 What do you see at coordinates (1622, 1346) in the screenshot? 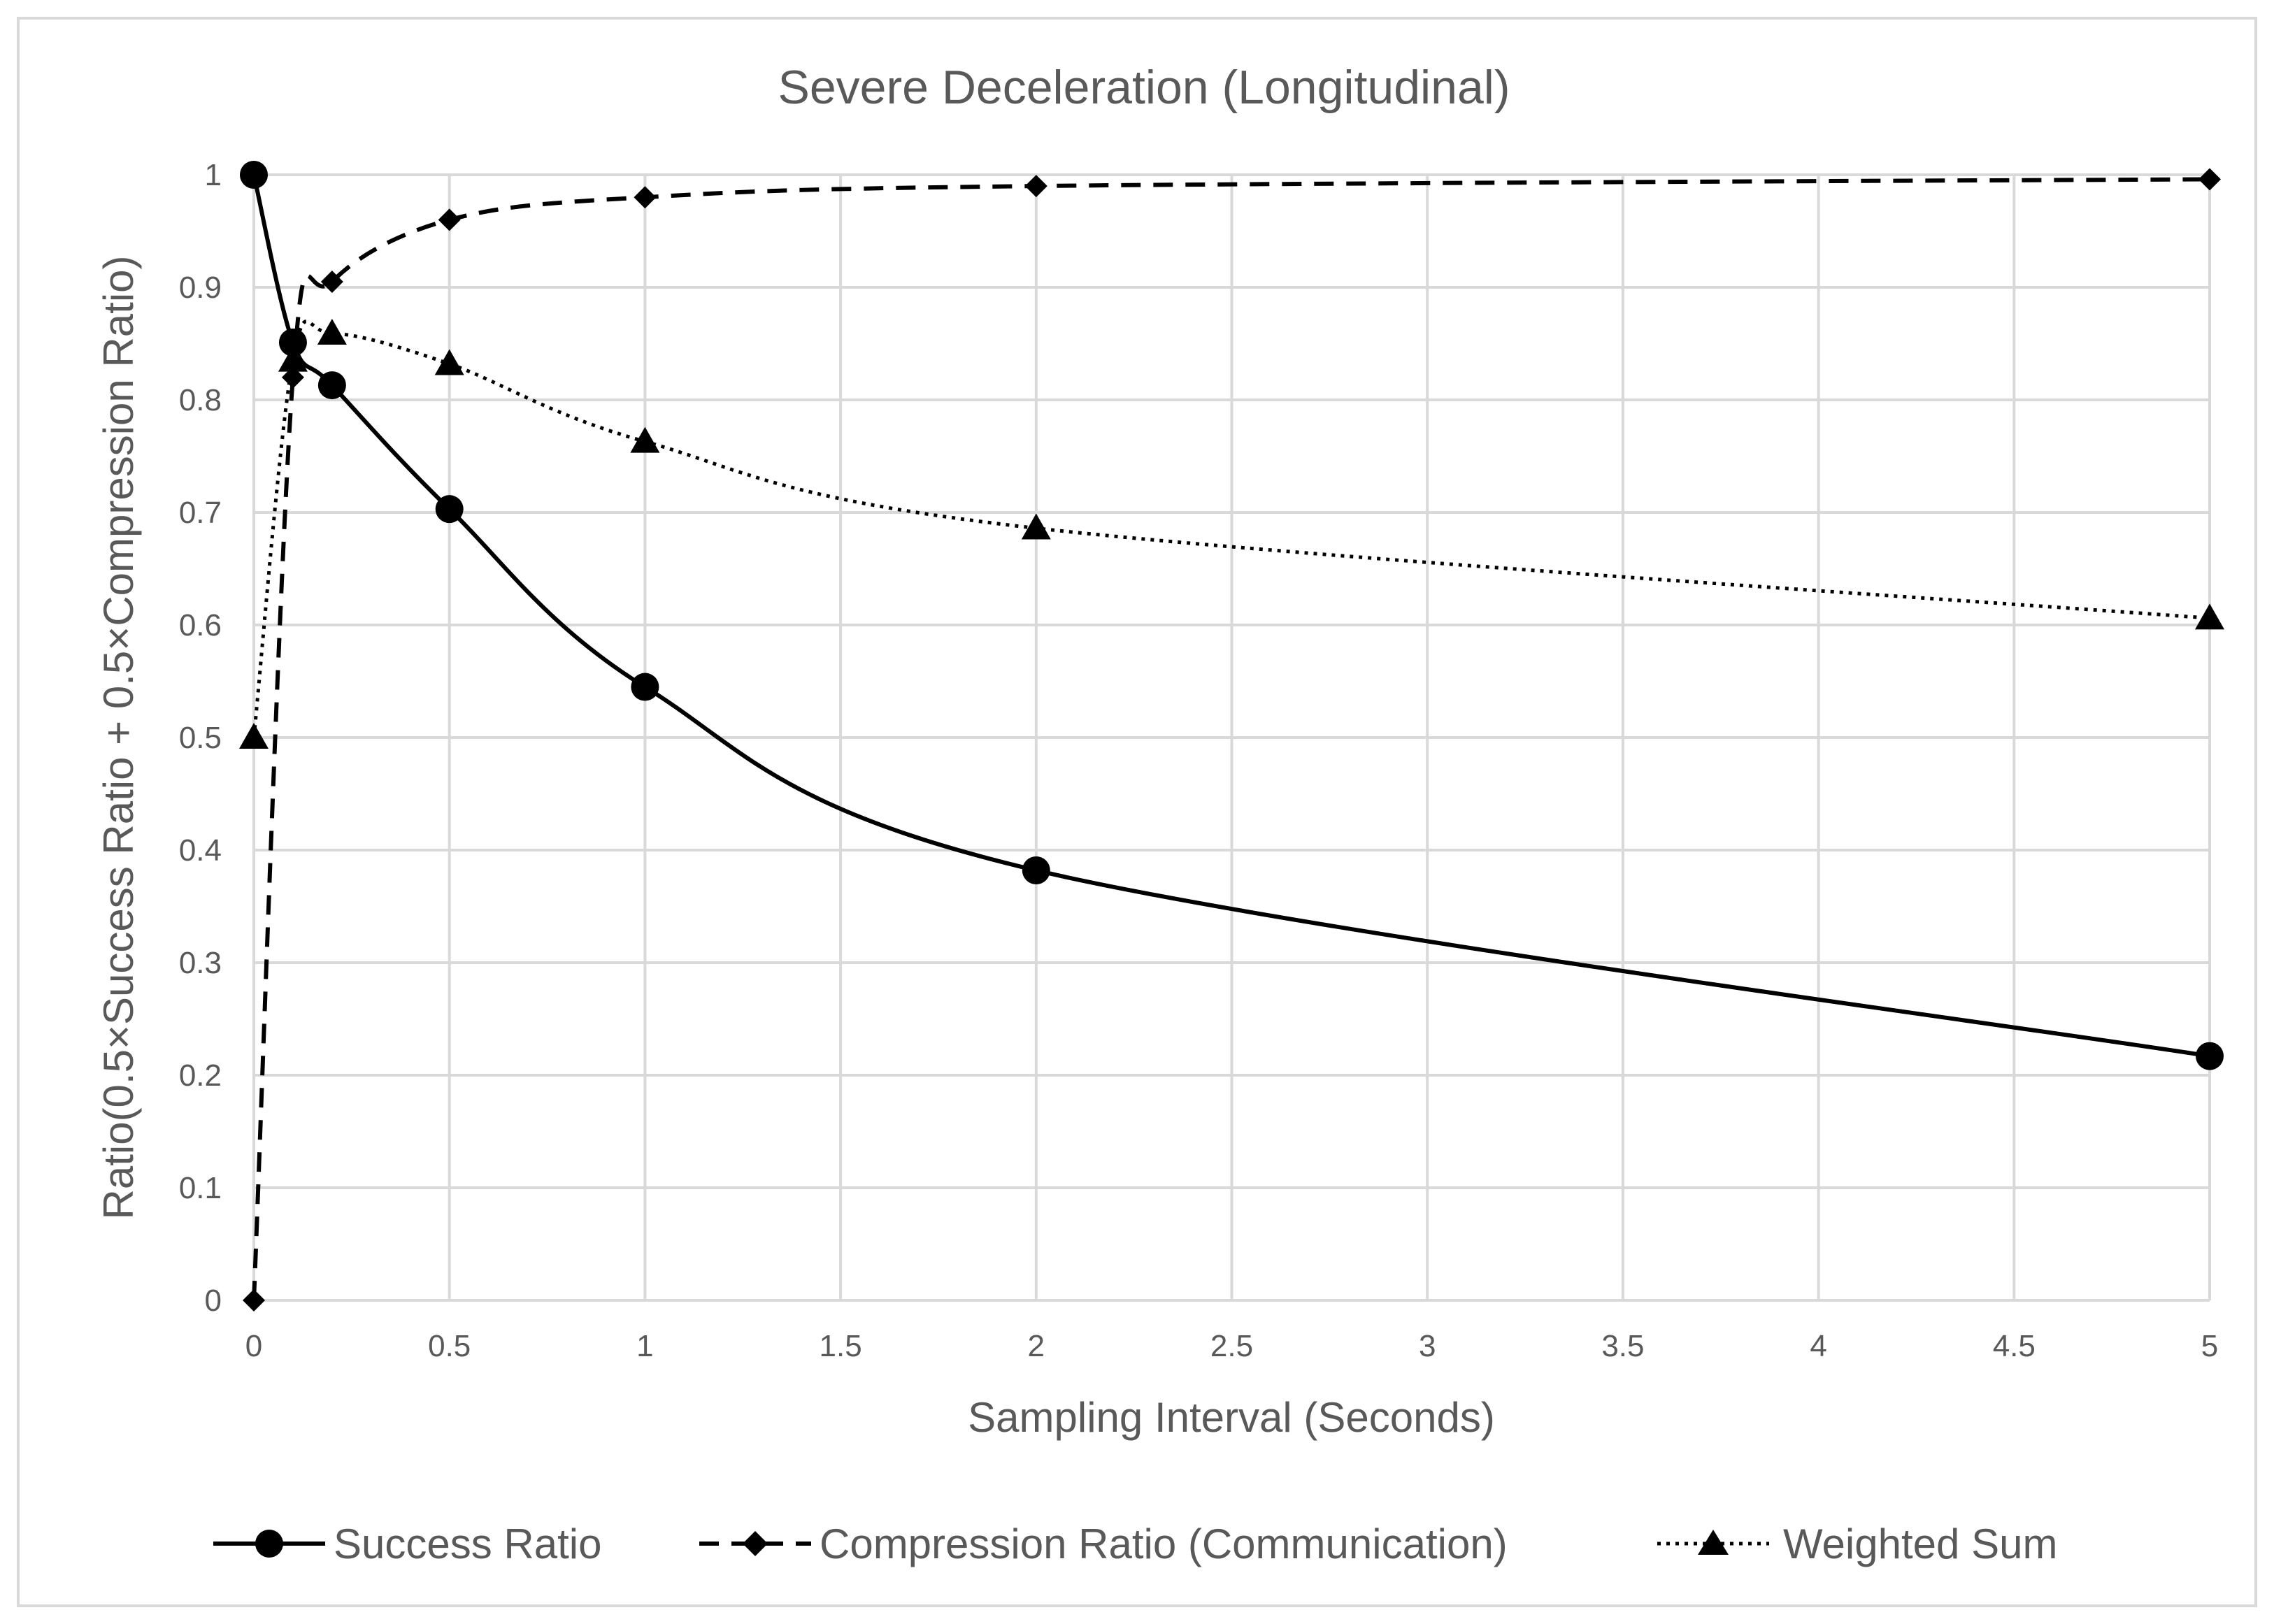
I see `x-tick-label: 3.5` at bounding box center [1622, 1346].